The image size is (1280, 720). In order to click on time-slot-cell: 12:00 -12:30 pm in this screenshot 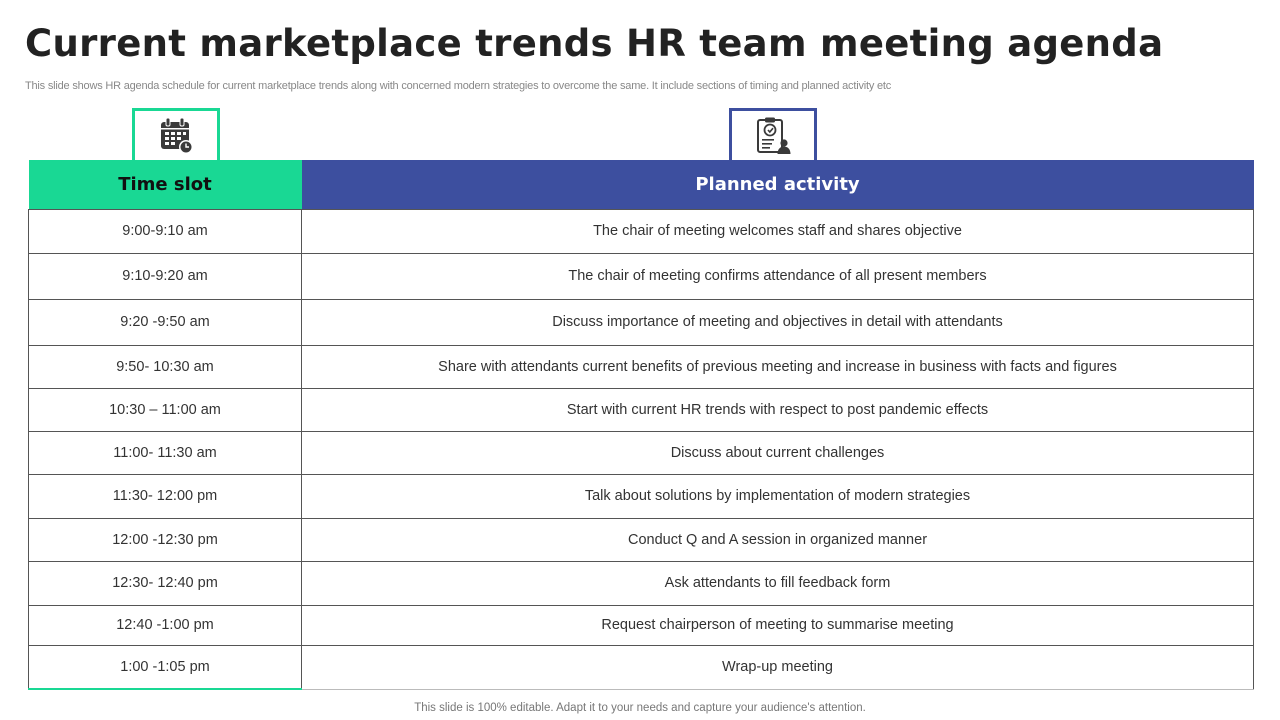, I will do `click(165, 539)`.